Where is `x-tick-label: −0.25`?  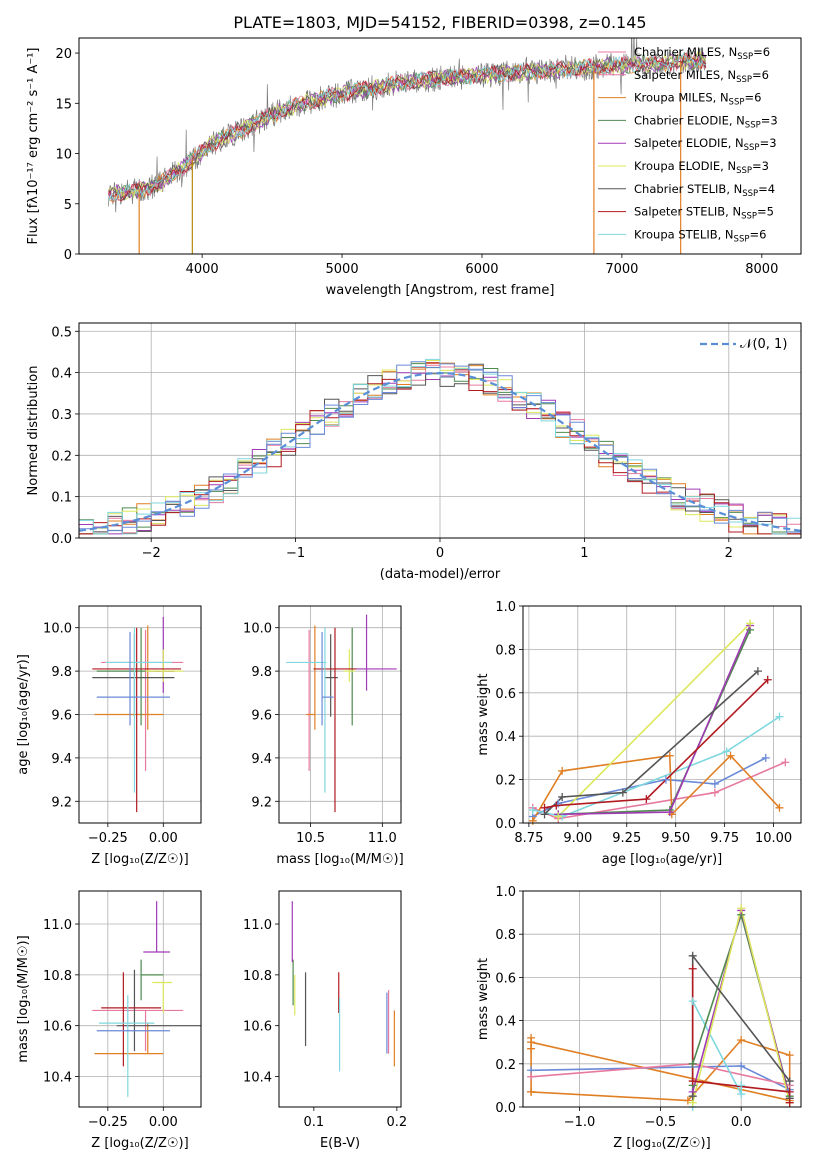
x-tick-label: −0.25 is located at coordinates (108, 838).